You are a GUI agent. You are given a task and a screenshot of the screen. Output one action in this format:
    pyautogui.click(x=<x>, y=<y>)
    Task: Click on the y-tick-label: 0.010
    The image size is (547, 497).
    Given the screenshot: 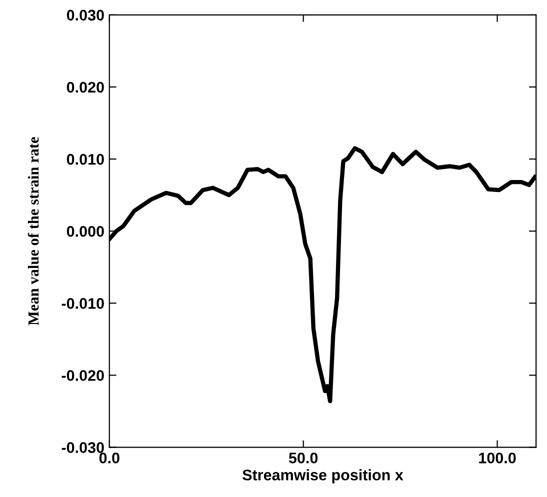 What is the action you would take?
    pyautogui.click(x=85, y=159)
    